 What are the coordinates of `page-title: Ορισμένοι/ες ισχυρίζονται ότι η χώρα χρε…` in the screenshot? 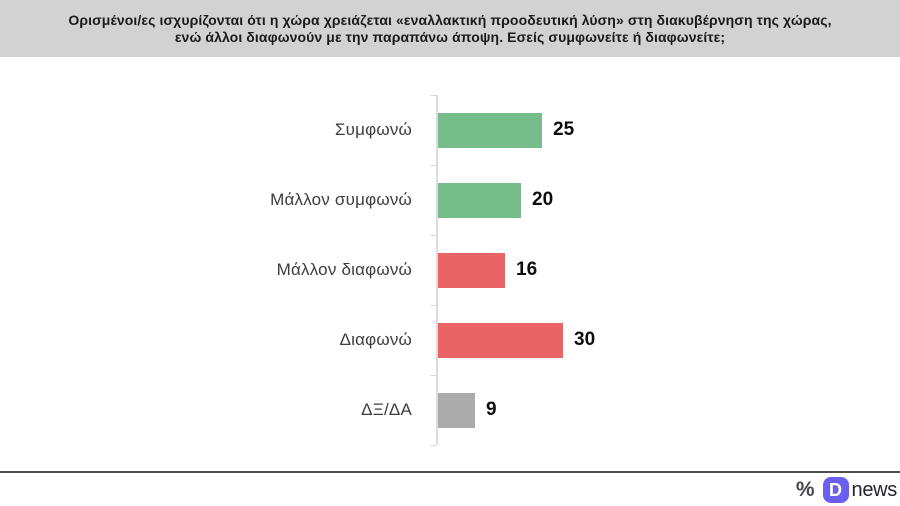 It's located at (449, 29).